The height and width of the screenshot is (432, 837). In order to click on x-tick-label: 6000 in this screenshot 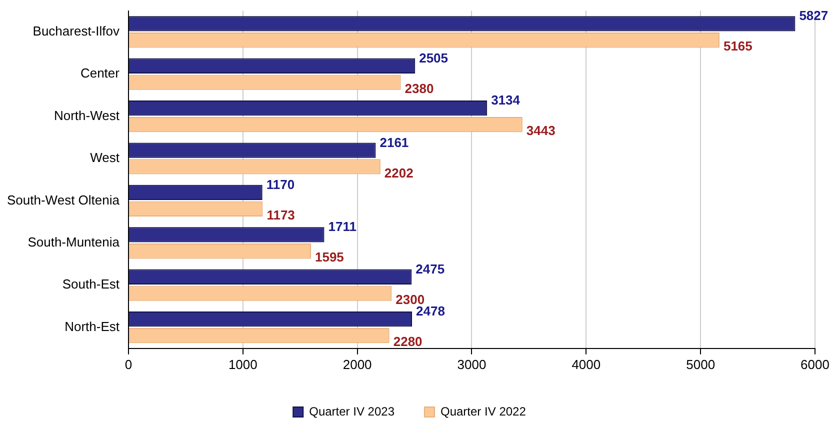, I will do `click(815, 364)`.